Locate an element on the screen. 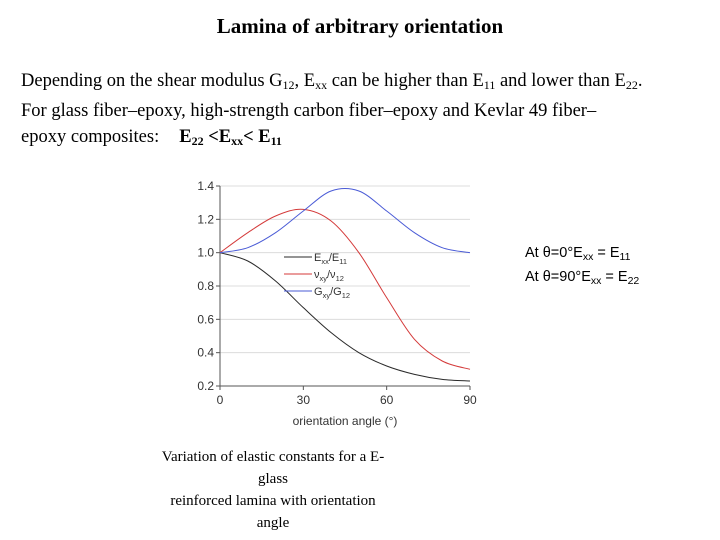  chart-gridlines is located at coordinates (345, 286).